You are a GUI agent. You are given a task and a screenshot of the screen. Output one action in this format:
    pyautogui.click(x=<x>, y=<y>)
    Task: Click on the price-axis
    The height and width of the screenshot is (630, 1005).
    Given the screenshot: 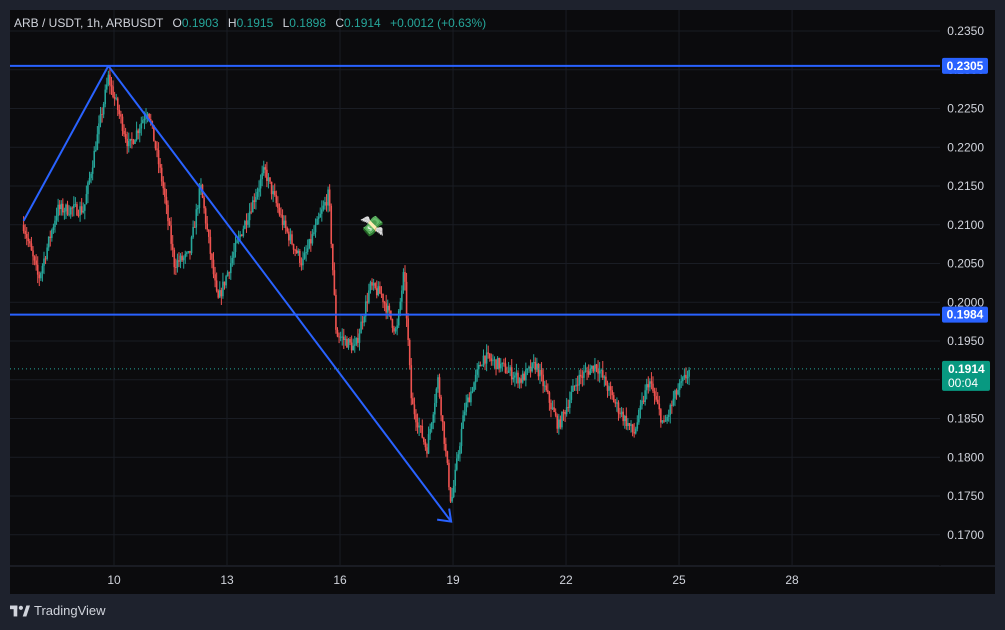 What is the action you would take?
    pyautogui.click(x=967, y=288)
    